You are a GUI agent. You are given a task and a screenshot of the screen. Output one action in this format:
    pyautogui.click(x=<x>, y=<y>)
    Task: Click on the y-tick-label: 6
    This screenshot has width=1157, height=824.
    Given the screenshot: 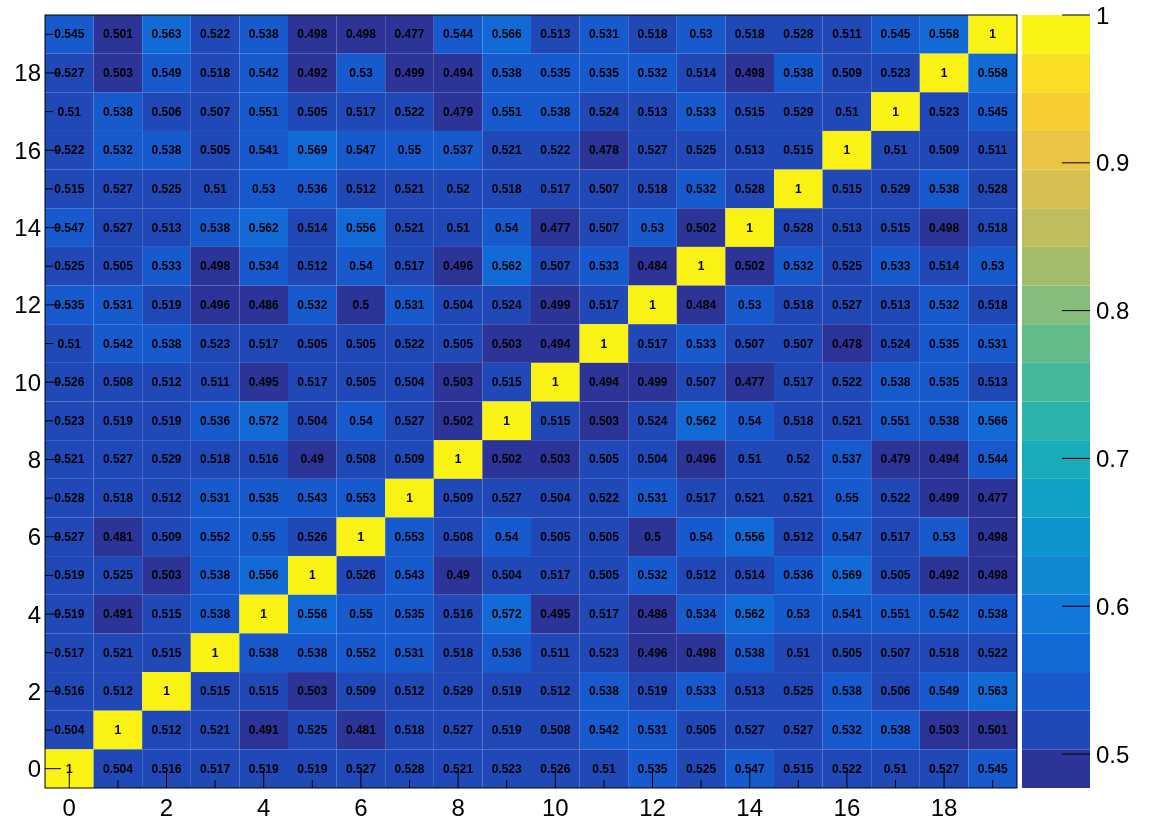 What is the action you would take?
    pyautogui.click(x=34, y=537)
    